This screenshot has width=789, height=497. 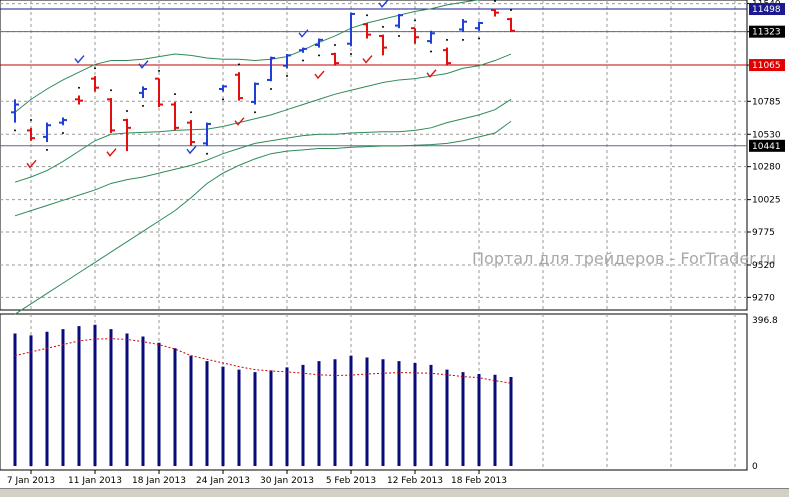 I want to click on volume-tick-label-0: 396.8, so click(x=765, y=321).